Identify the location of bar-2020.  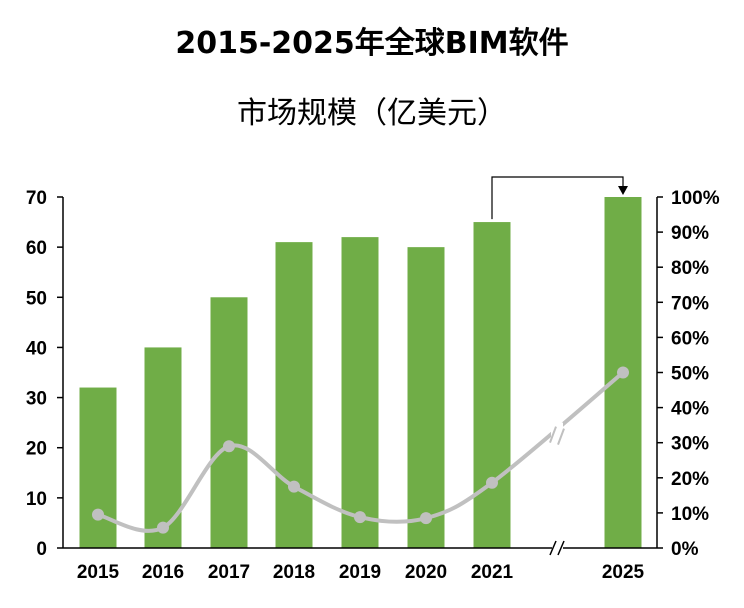
(426, 397).